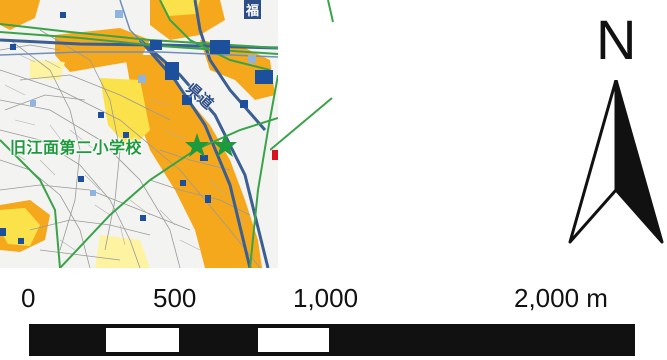 The height and width of the screenshot is (360, 667). Describe the element at coordinates (561, 298) in the screenshot. I see `scale-label-2000: 2,000 m` at that location.